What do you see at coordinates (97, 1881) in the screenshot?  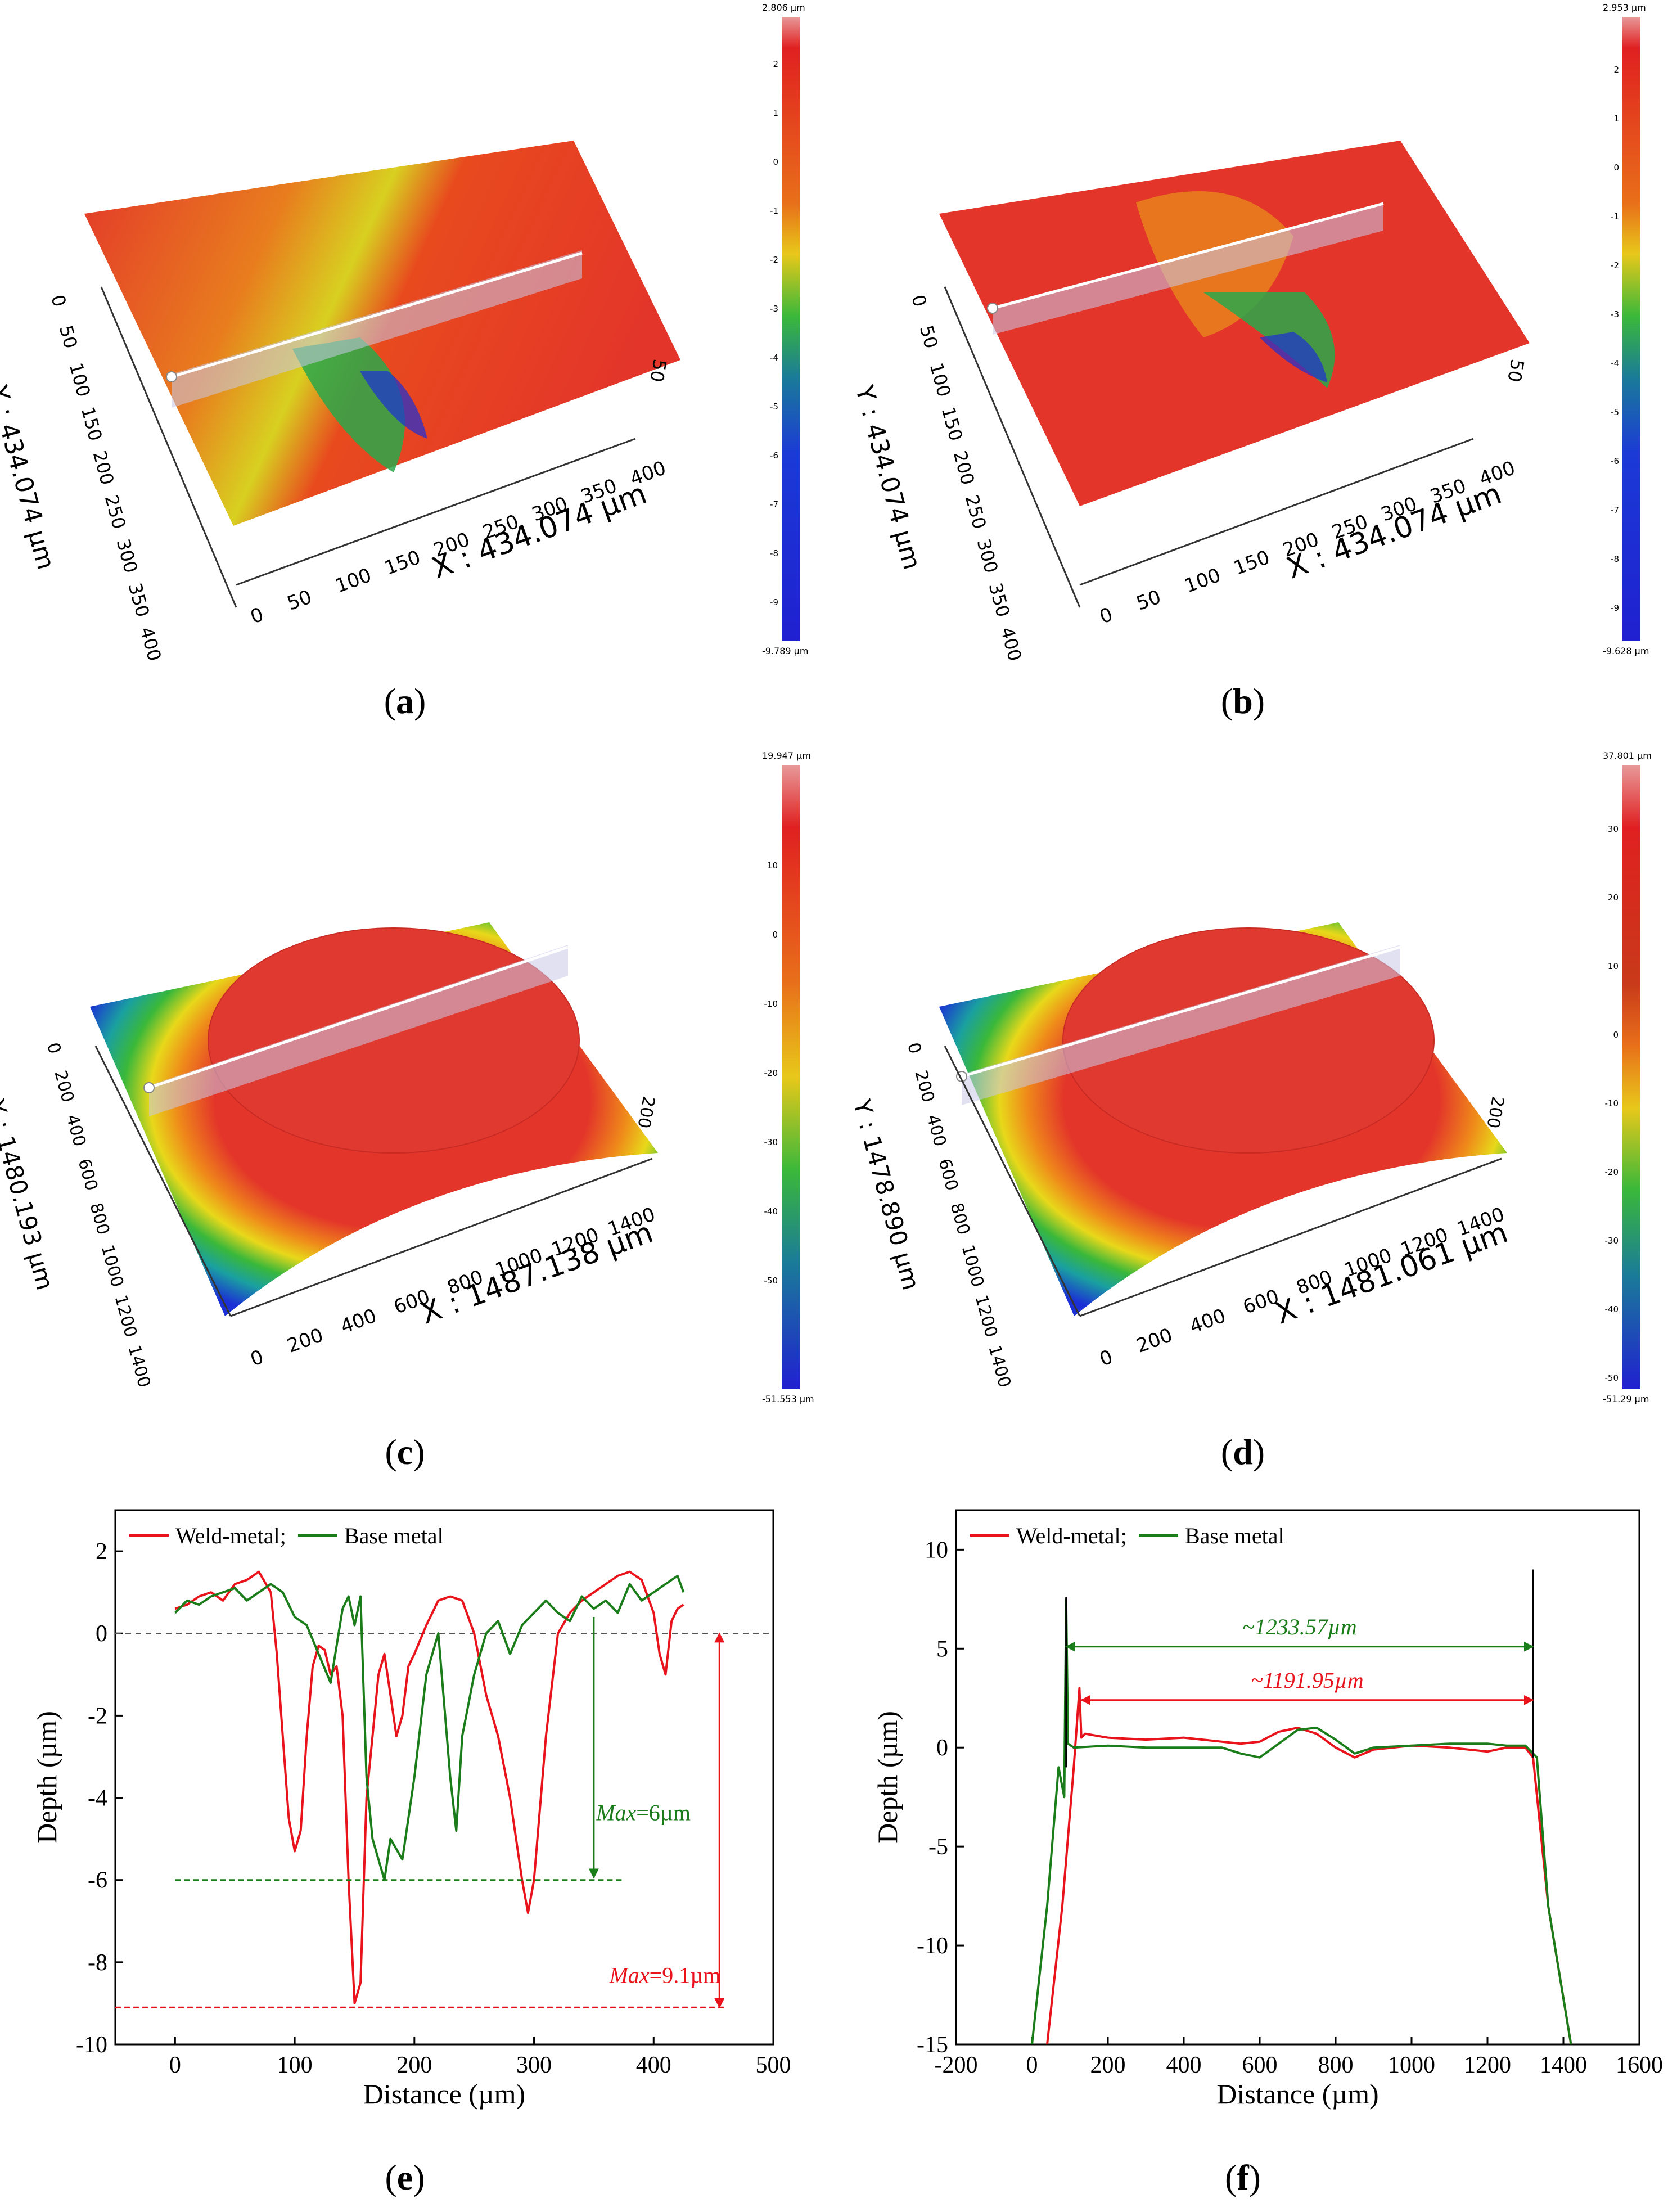 I see `y-tick-label: -6` at bounding box center [97, 1881].